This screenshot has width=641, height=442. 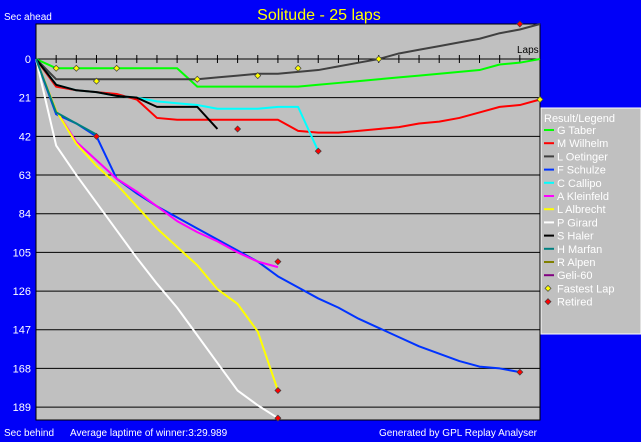 What do you see at coordinates (548, 288) in the screenshot?
I see `legend-fastest-lap-marker` at bounding box center [548, 288].